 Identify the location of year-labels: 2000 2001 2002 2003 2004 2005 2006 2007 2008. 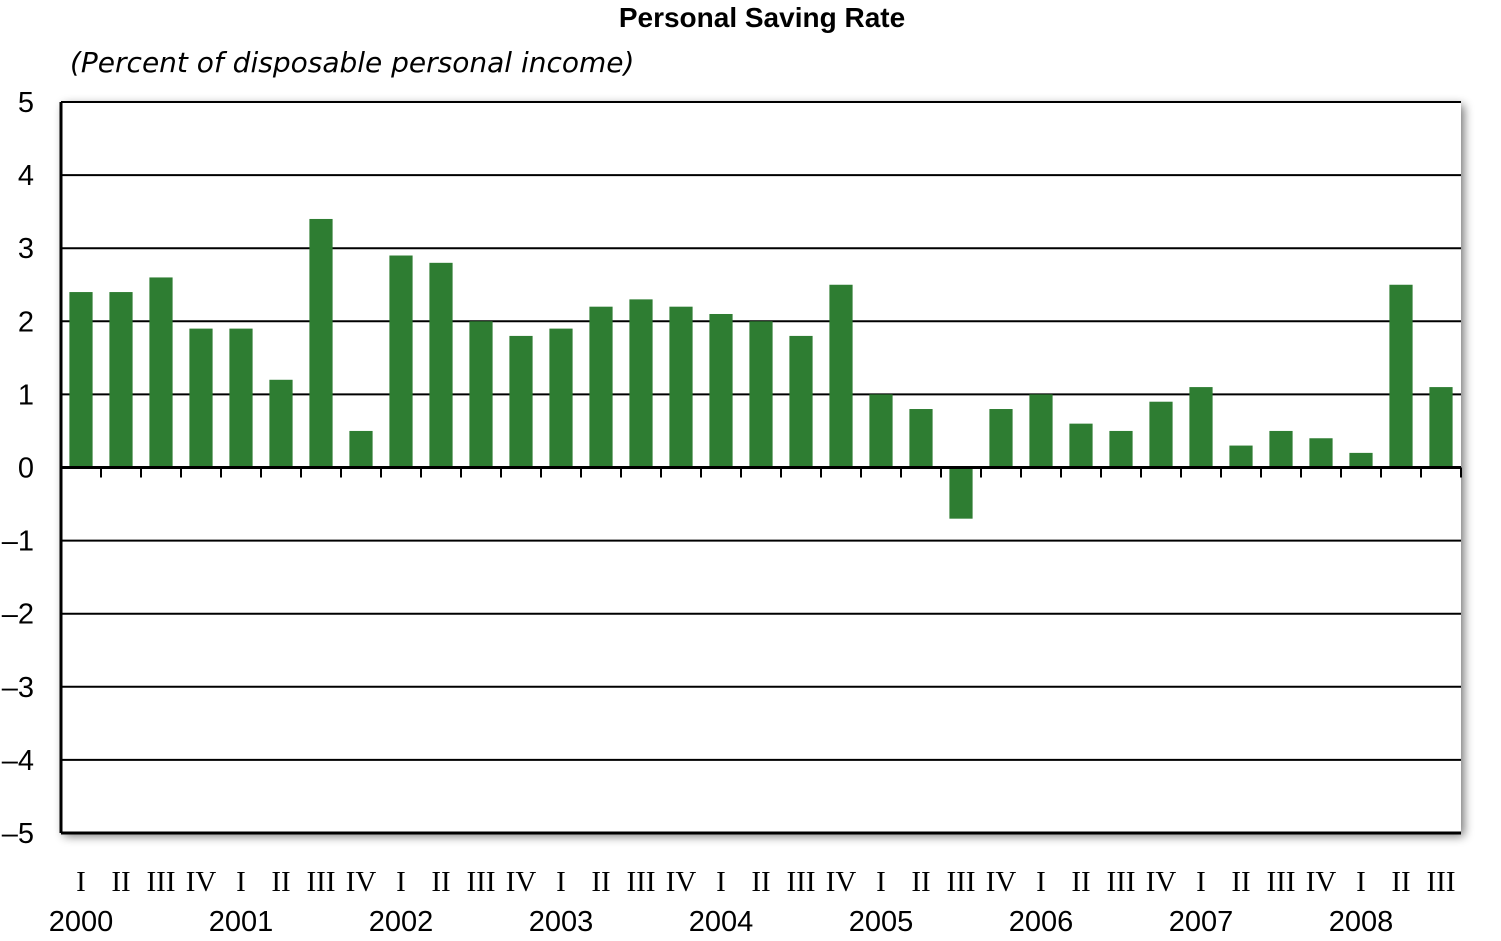
(721, 922).